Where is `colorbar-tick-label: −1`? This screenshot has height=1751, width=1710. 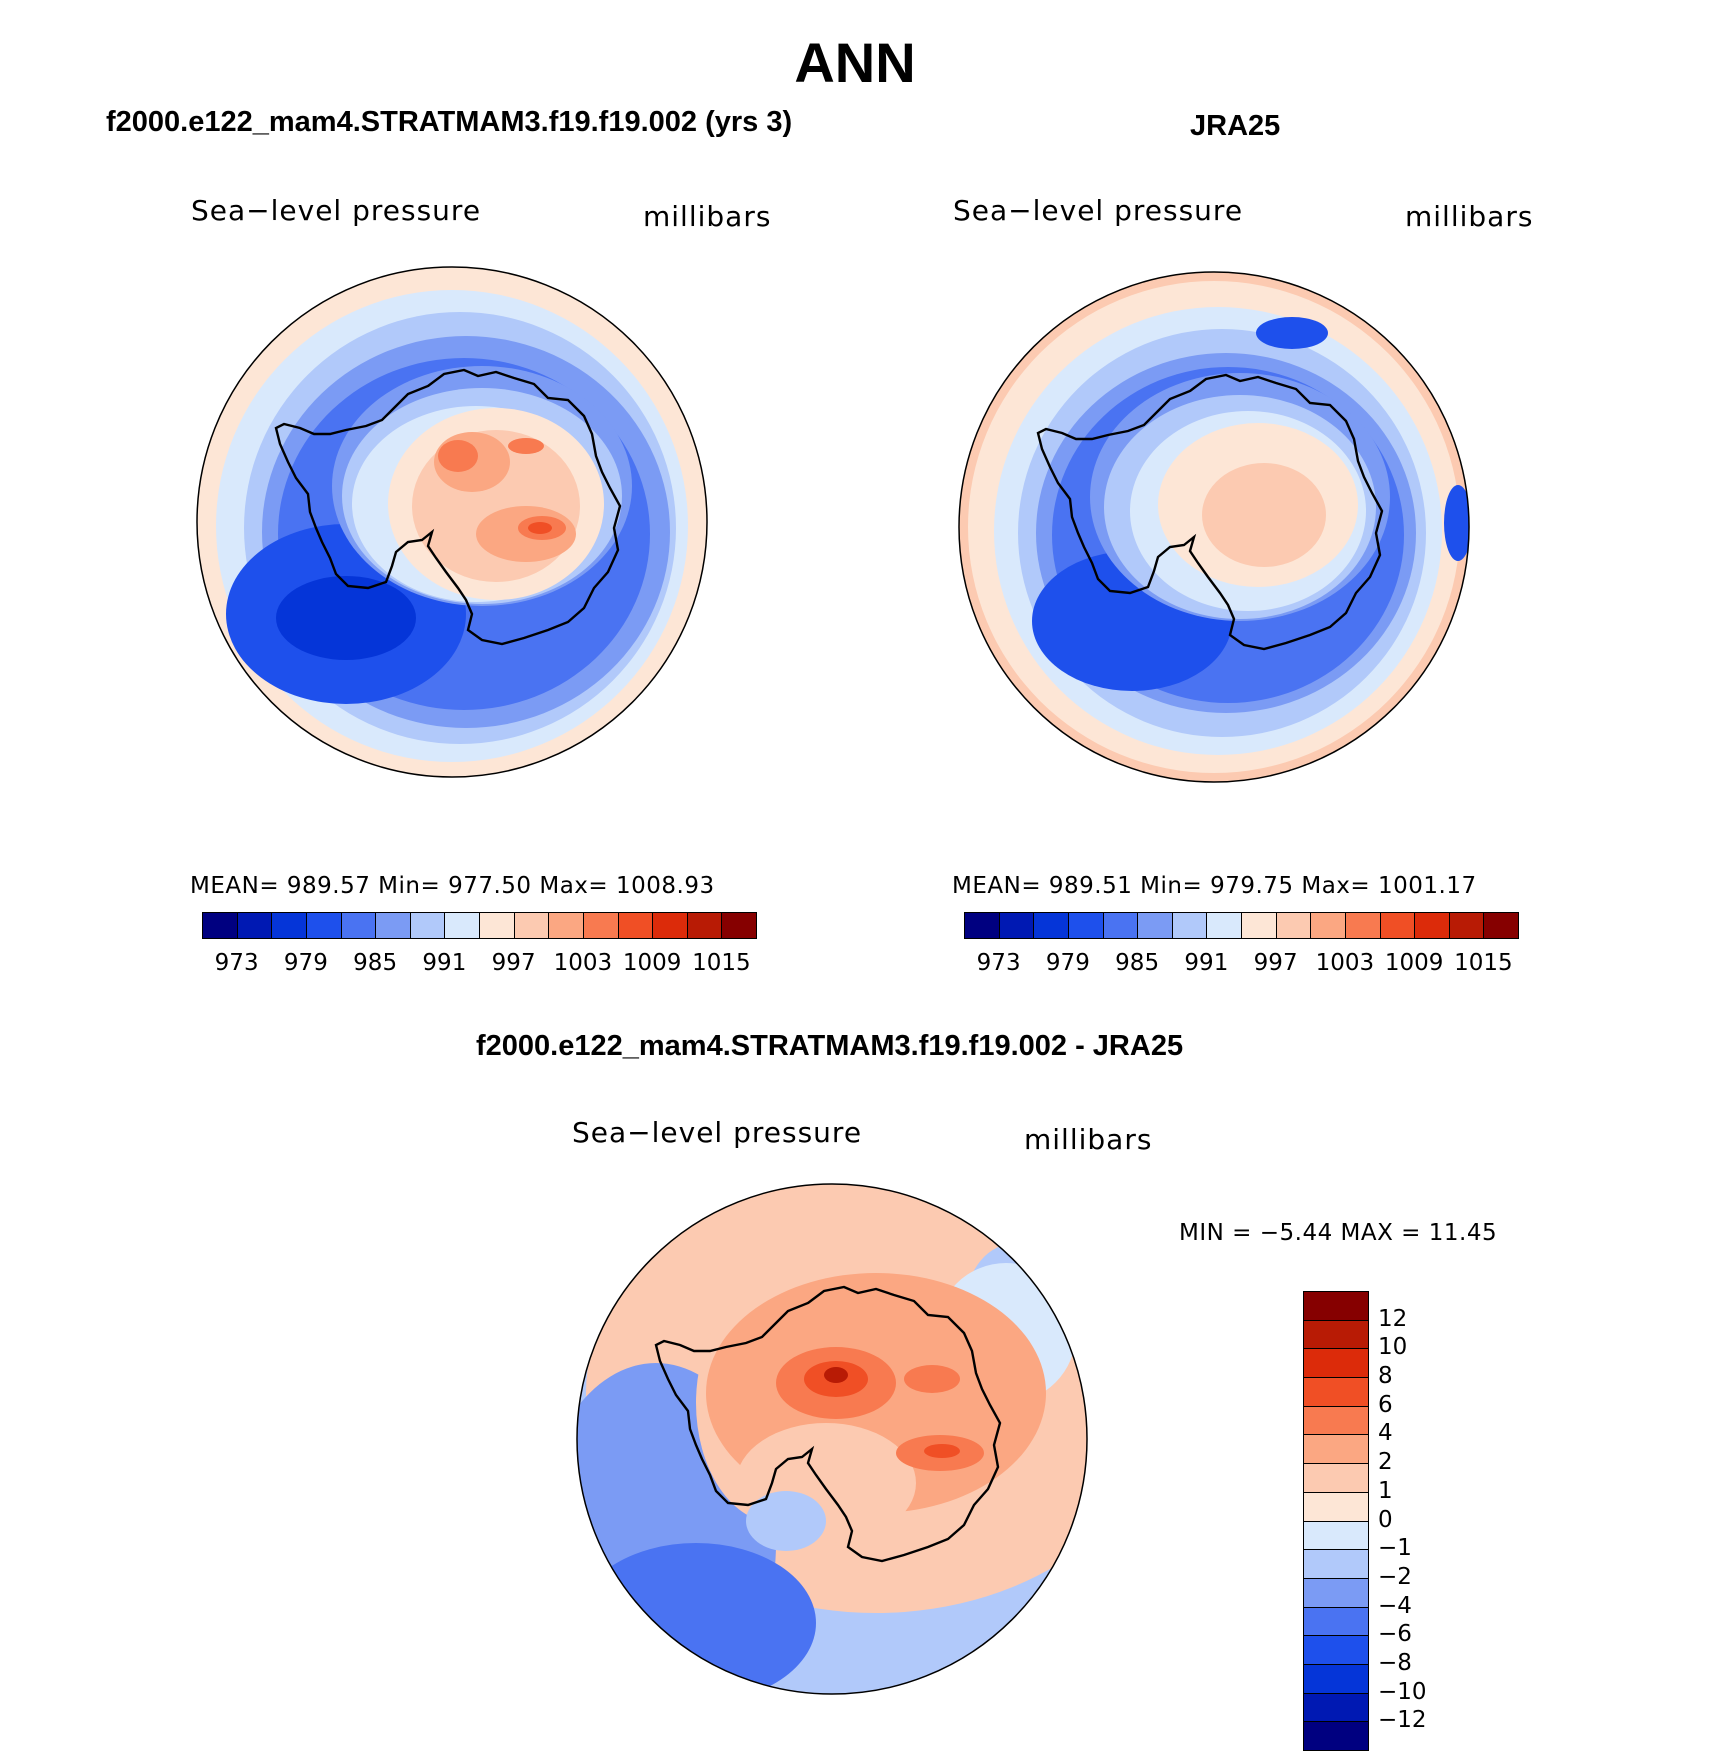
colorbar-tick-label: −1 is located at coordinates (1395, 1548).